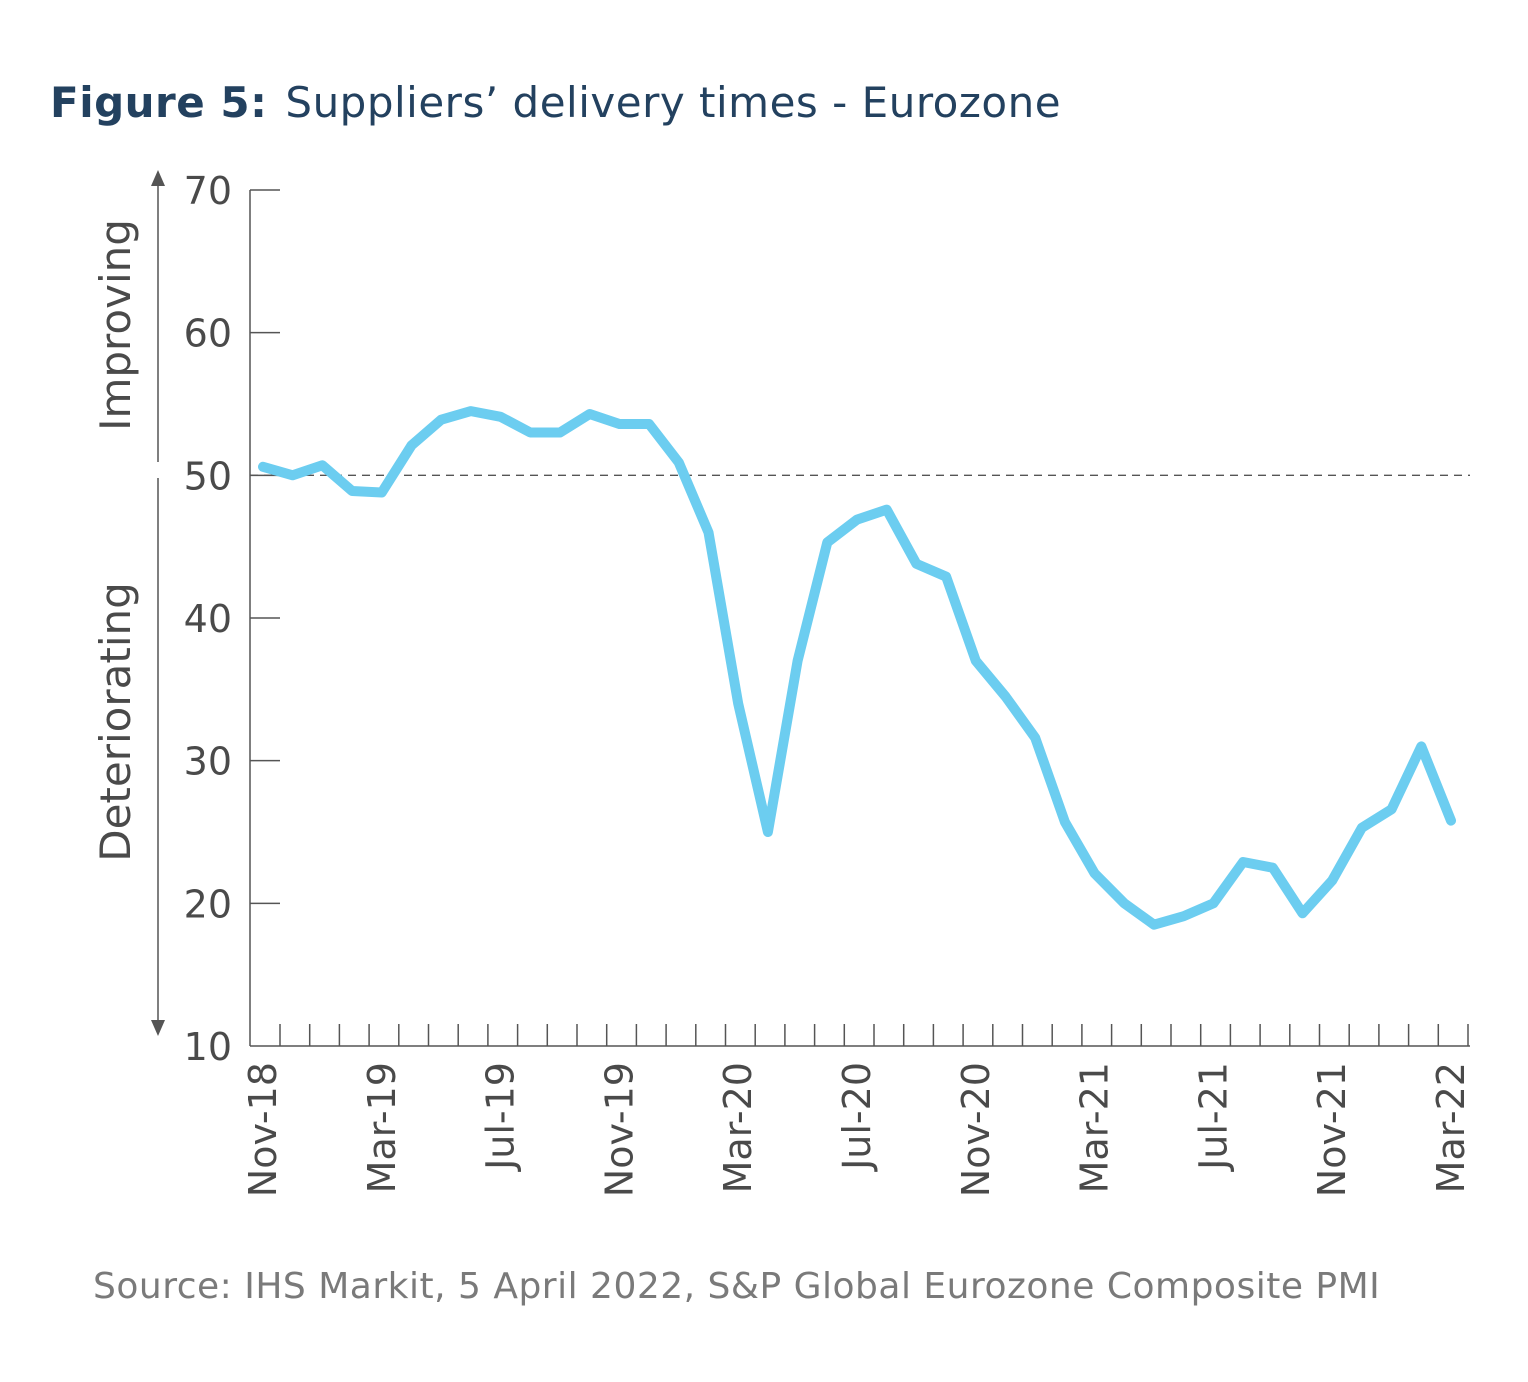 The width and height of the screenshot is (1528, 1382). I want to click on x-tick-label: Jul-20, so click(857, 1117).